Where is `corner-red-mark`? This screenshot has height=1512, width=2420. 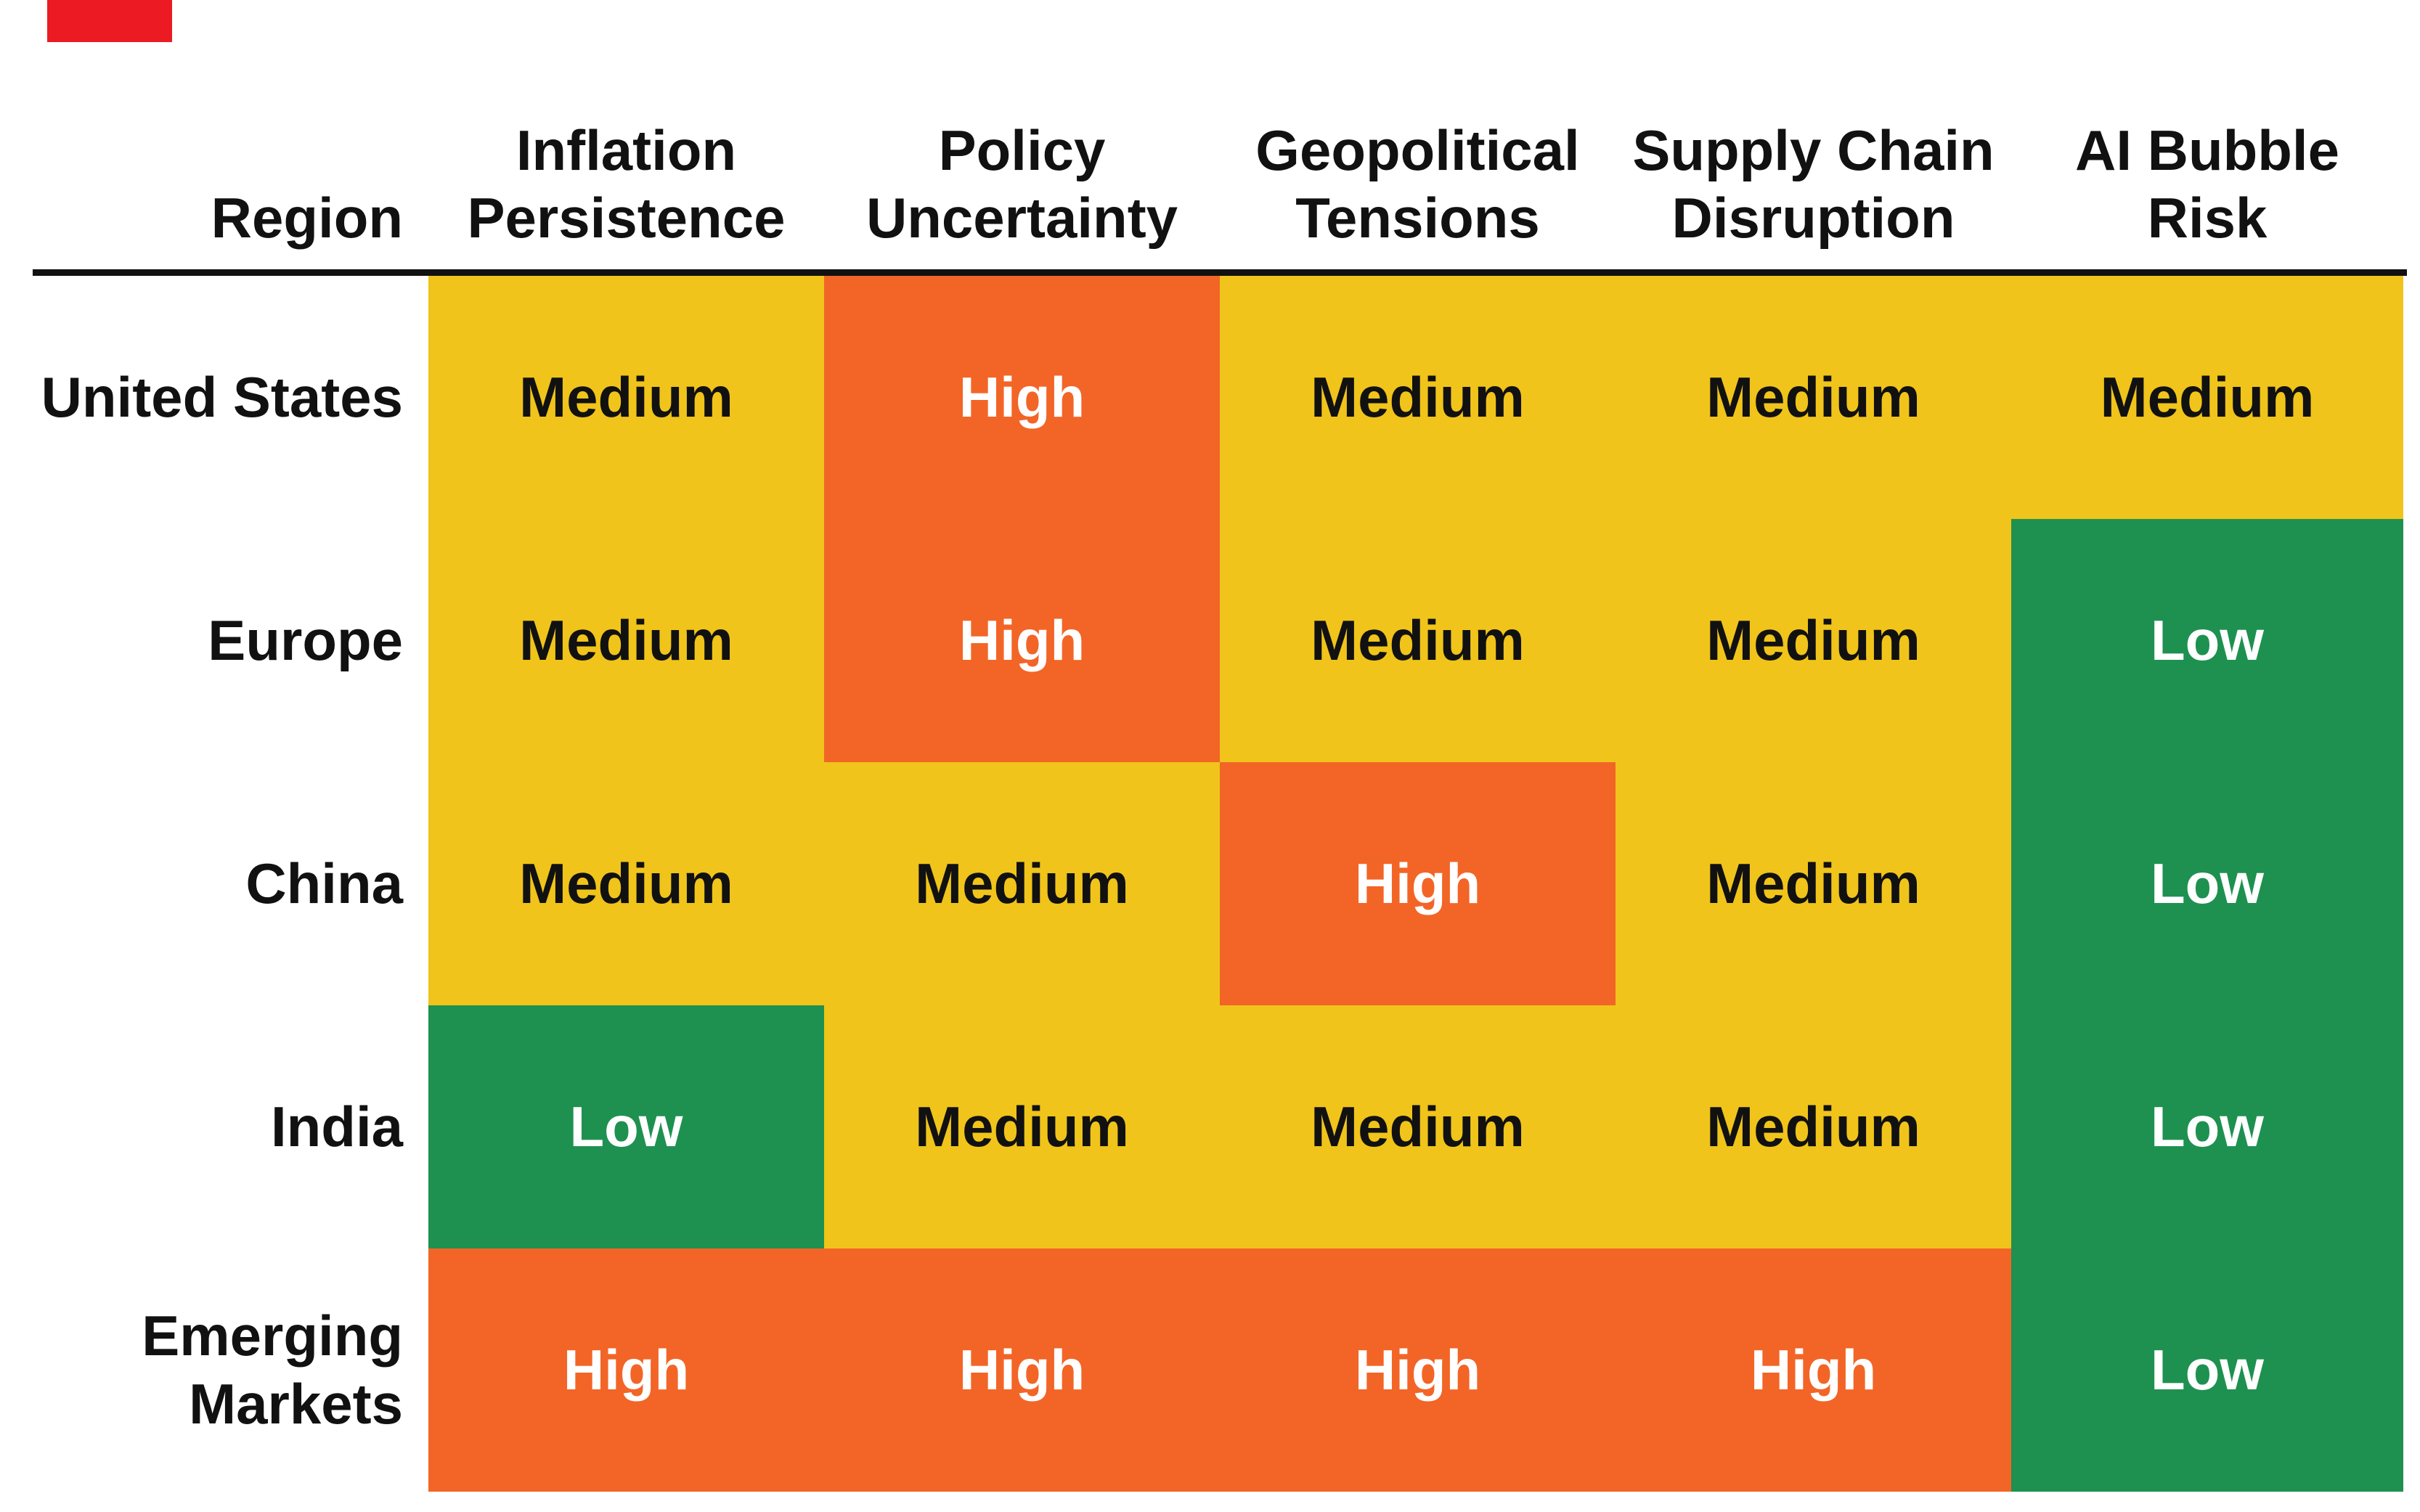 corner-red-mark is located at coordinates (109, 21).